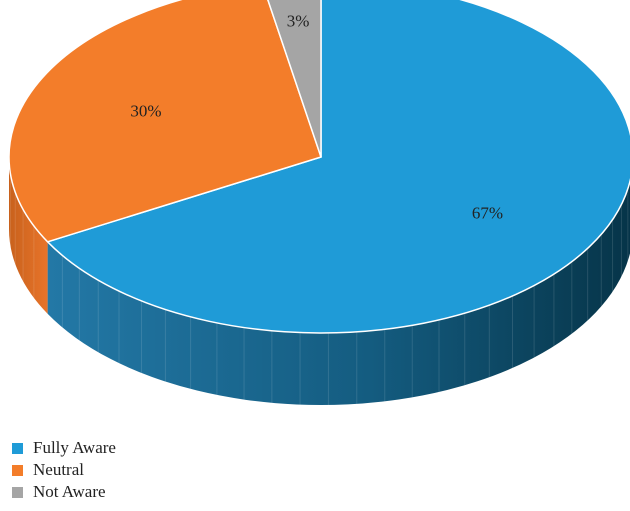  Describe the element at coordinates (17, 470) in the screenshot. I see `legend-swatch-neutral` at that location.